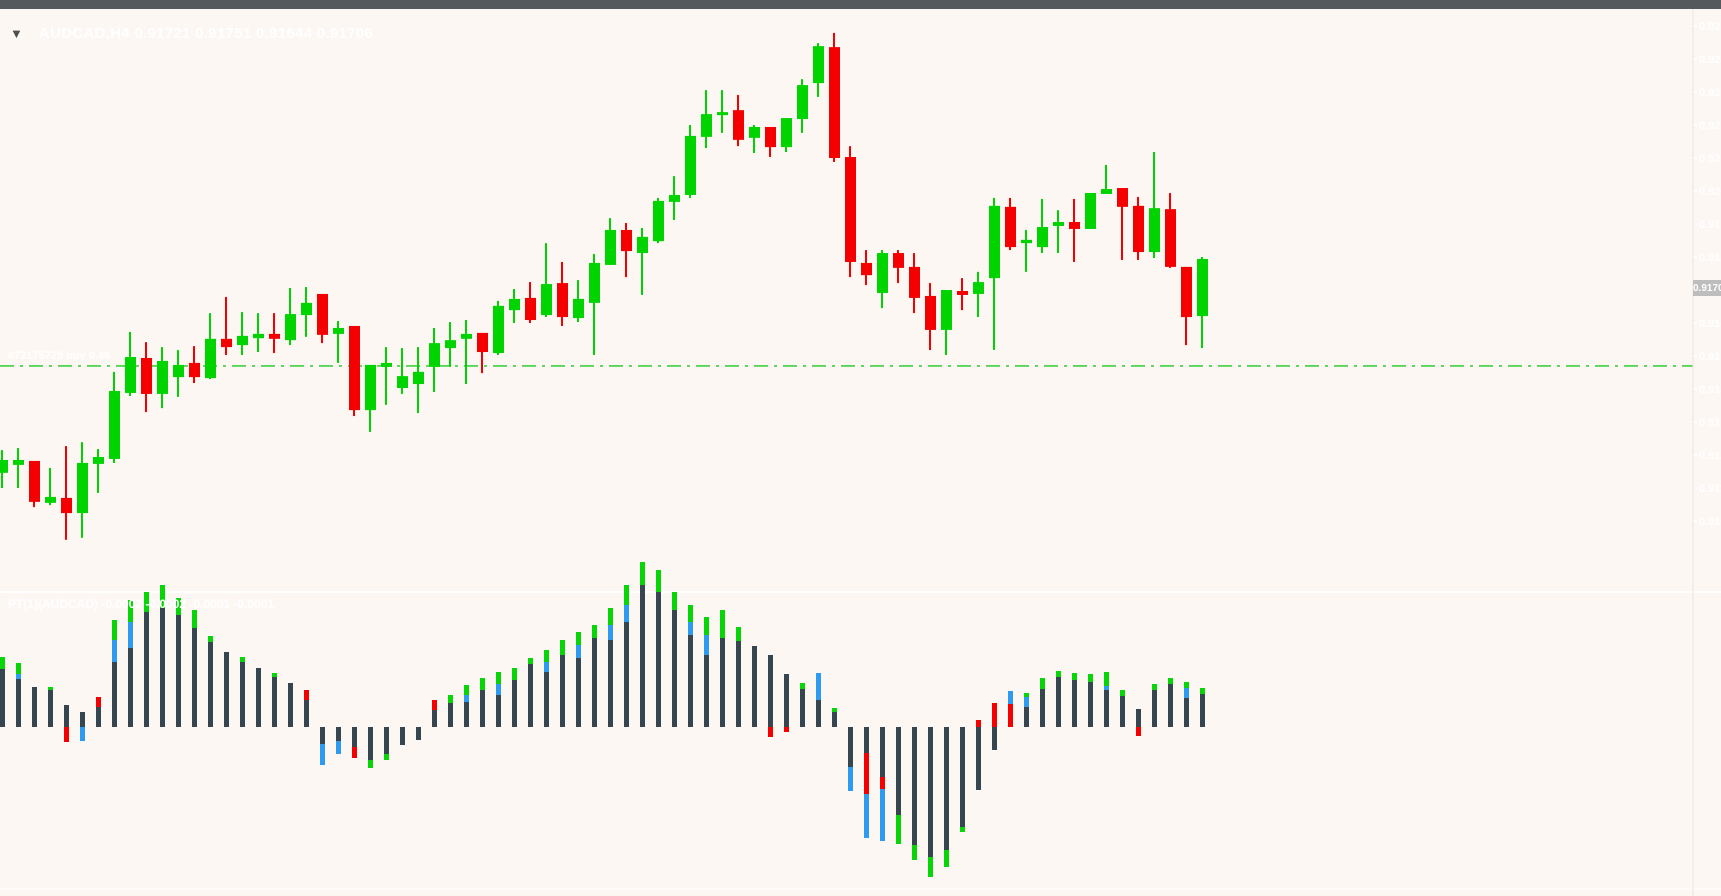 The width and height of the screenshot is (1721, 896). I want to click on price-axis-tick-label: 0.918, so click(1710, 258).